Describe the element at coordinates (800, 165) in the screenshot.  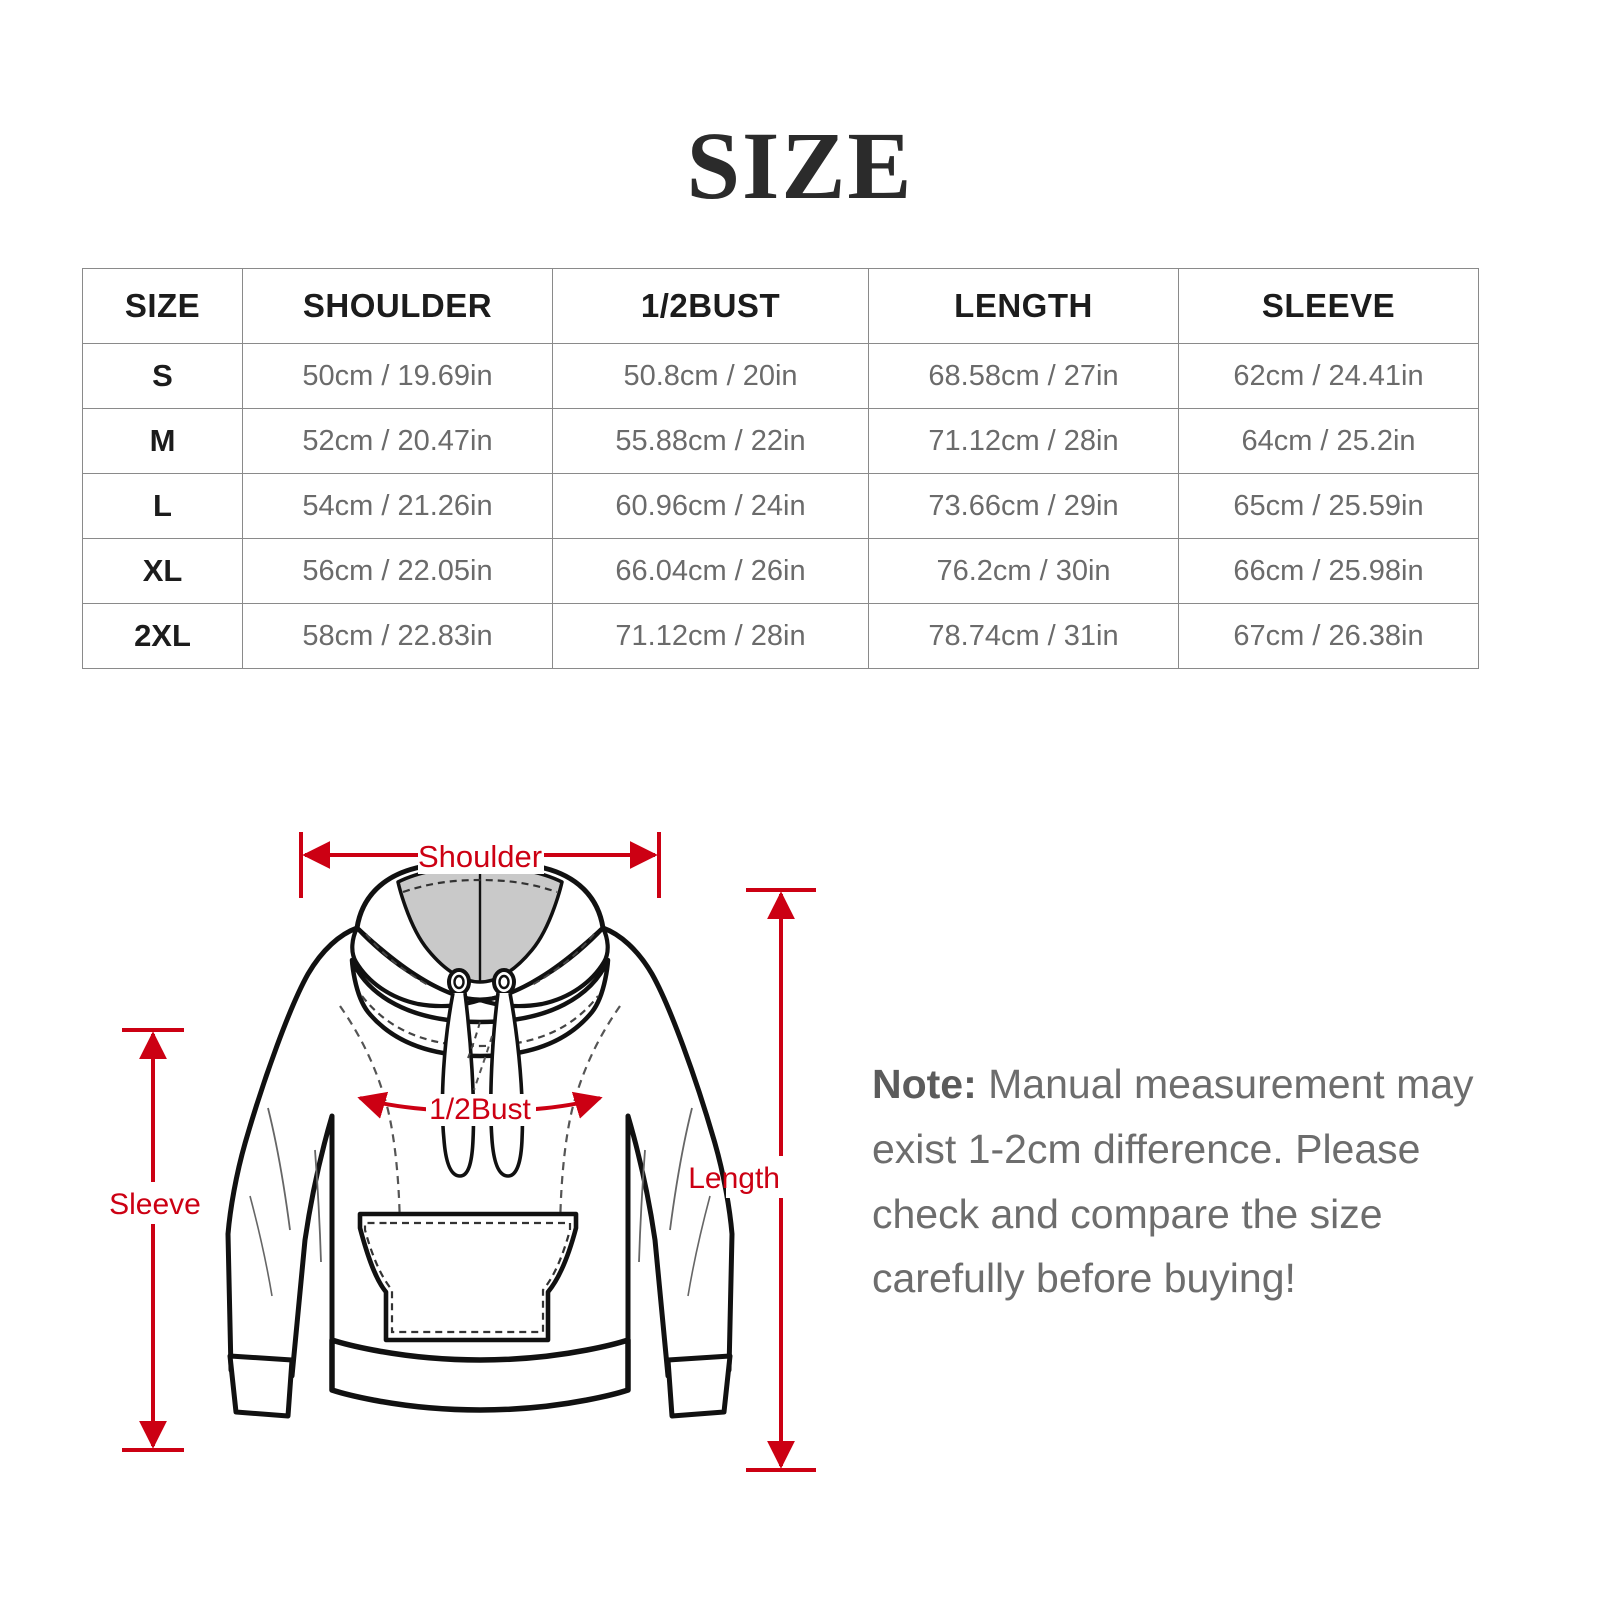
I see `page-title: SIZE` at that location.